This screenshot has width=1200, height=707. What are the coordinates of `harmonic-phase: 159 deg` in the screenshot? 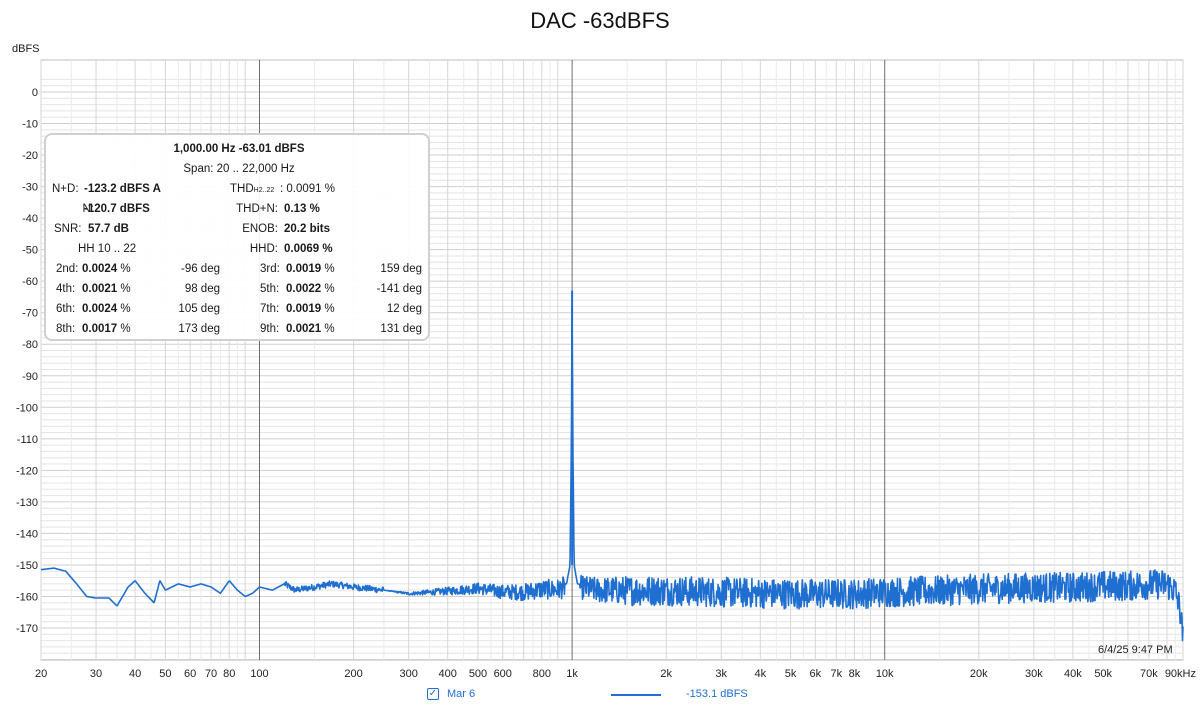 It's located at (401, 269).